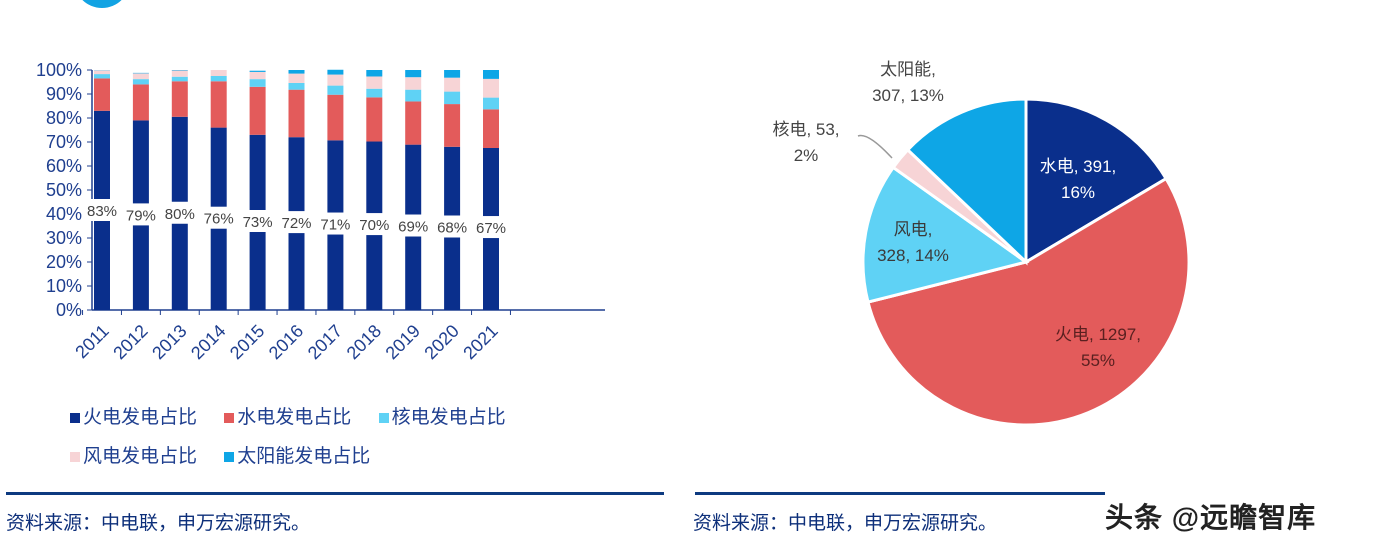  Describe the element at coordinates (913, 255) in the screenshot. I see `pie-label-value: 328, 14%` at that location.